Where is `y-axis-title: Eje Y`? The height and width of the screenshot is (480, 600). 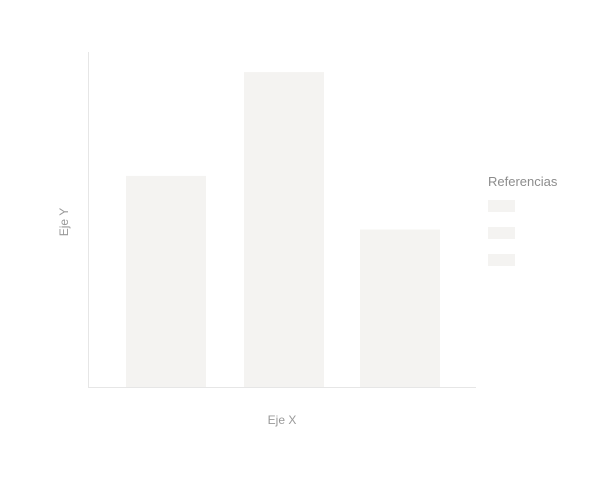 y-axis-title: Eje Y is located at coordinates (64, 222).